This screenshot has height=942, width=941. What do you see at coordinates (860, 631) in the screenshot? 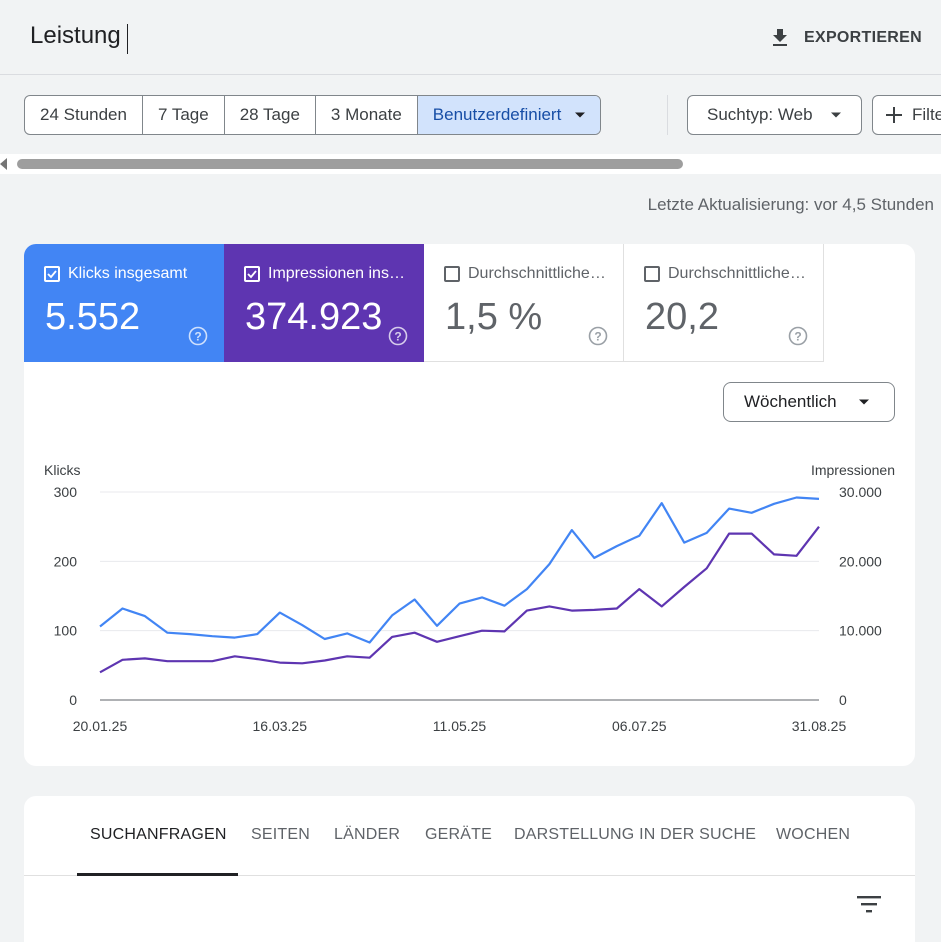
I see `right-tick-label: 10.000` at bounding box center [860, 631].